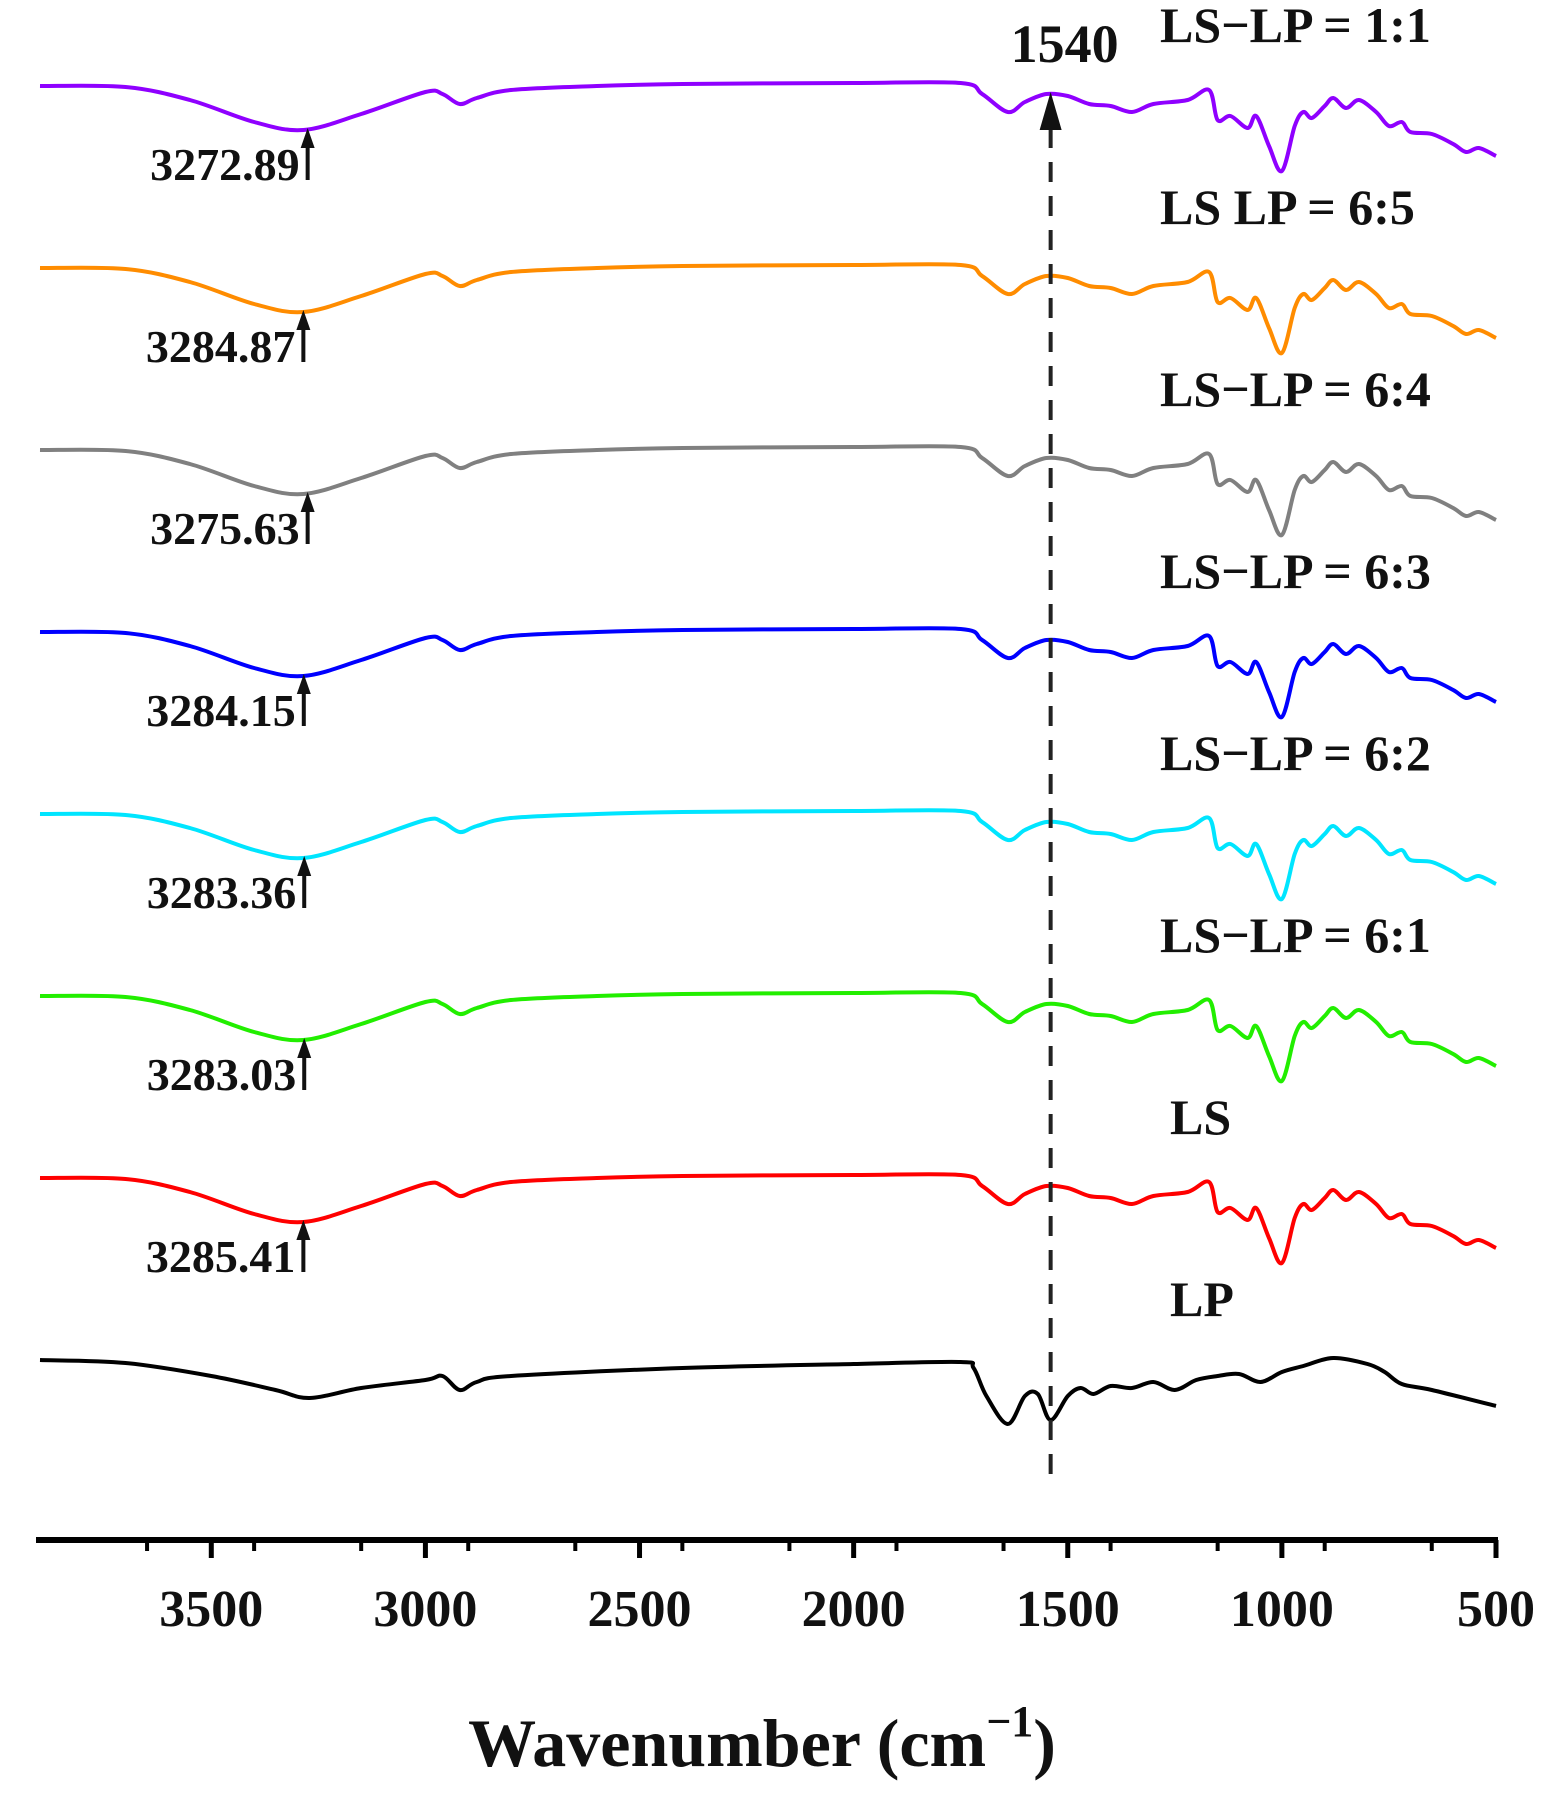 The width and height of the screenshot is (1563, 1798). I want to click on x-tick-label: 3000, so click(425, 1609).